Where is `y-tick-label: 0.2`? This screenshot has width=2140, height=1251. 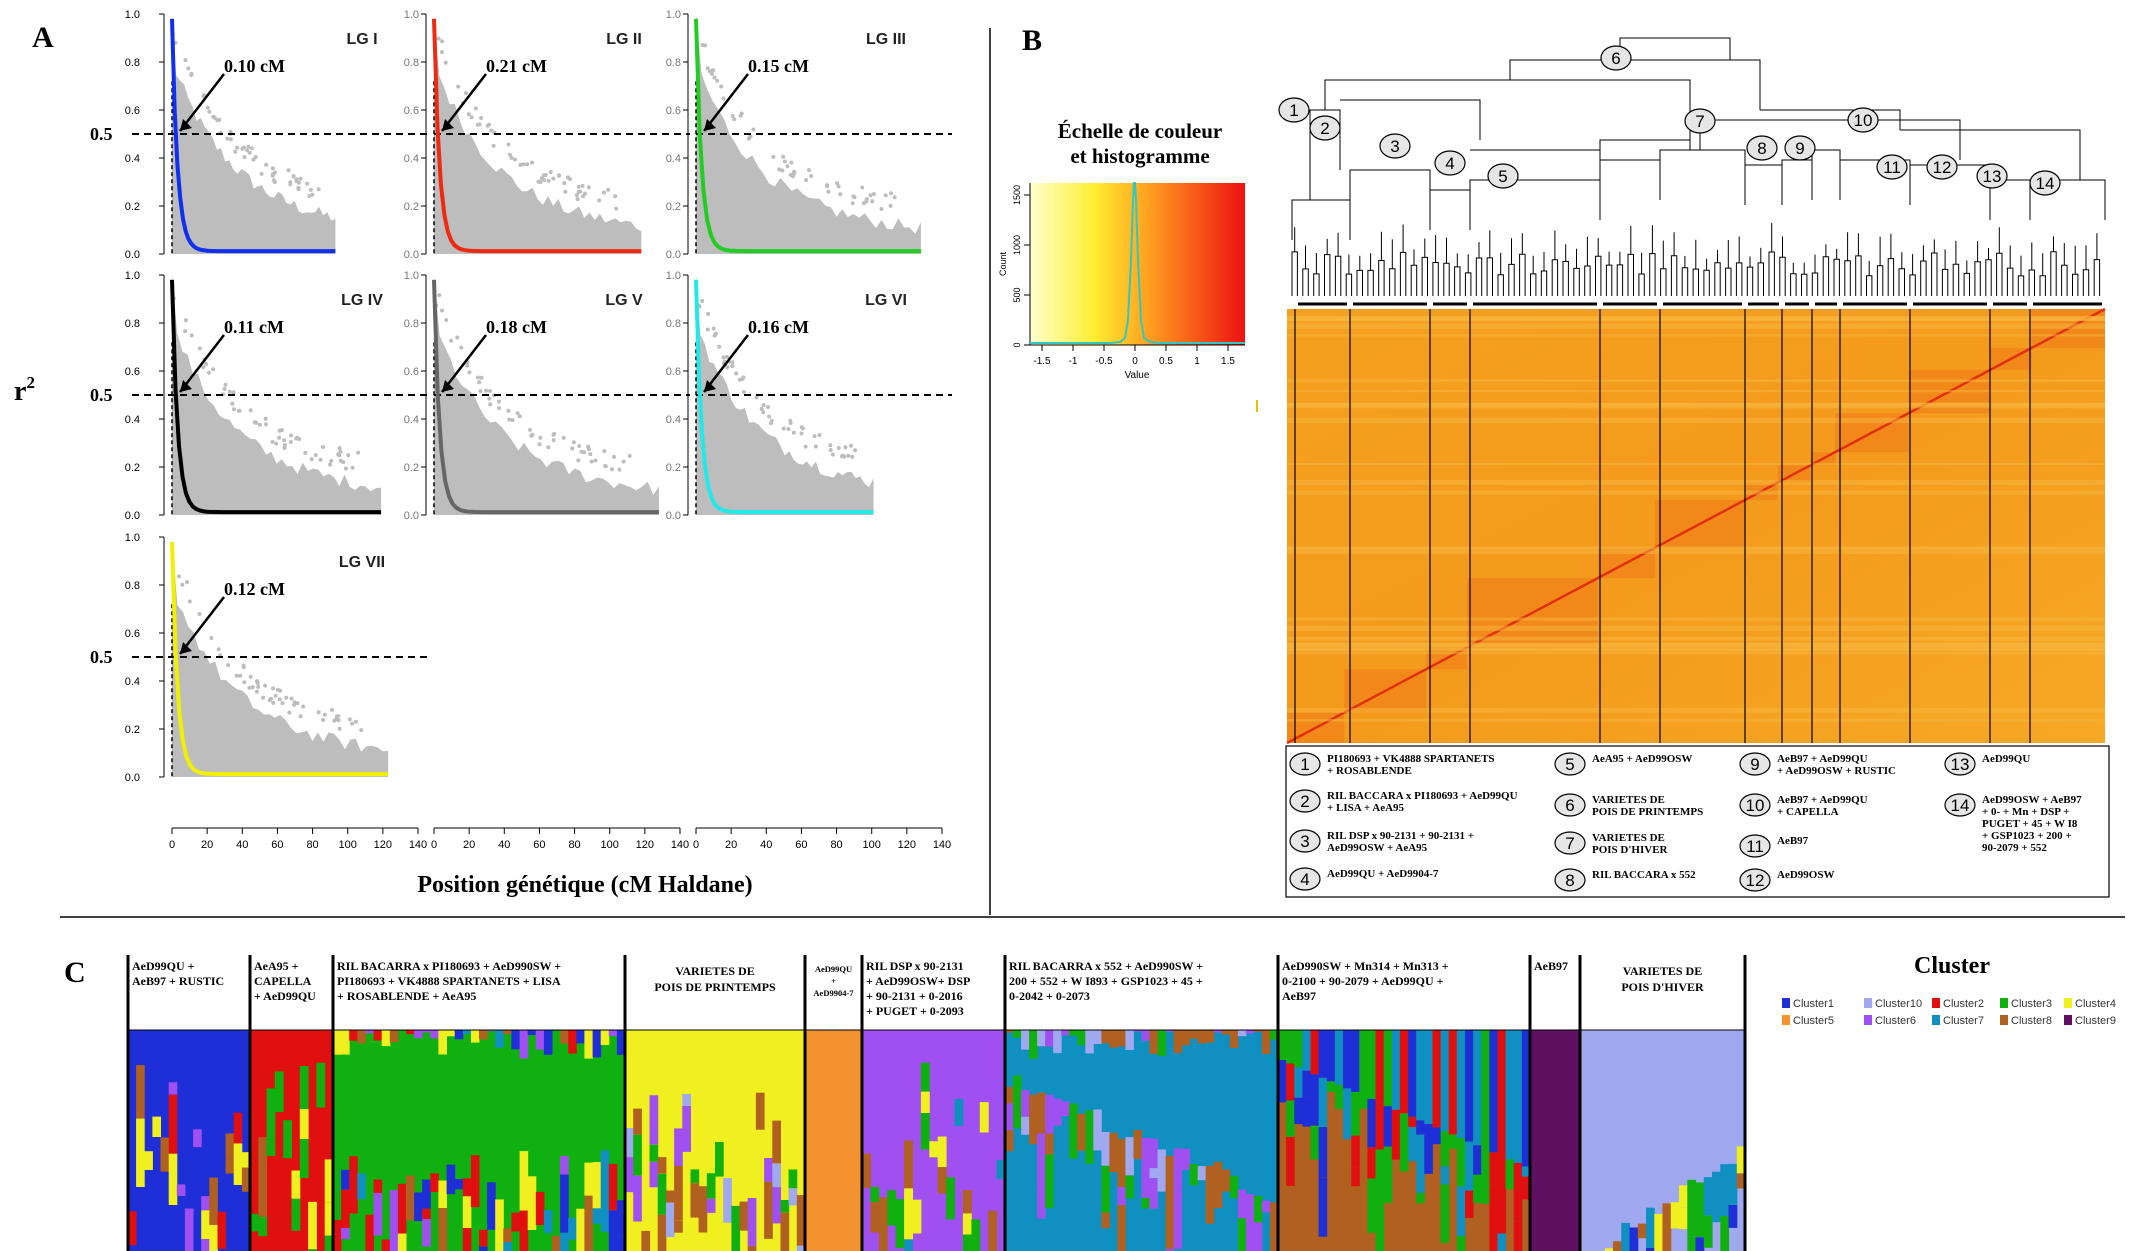 y-tick-label: 0.2 is located at coordinates (132, 468).